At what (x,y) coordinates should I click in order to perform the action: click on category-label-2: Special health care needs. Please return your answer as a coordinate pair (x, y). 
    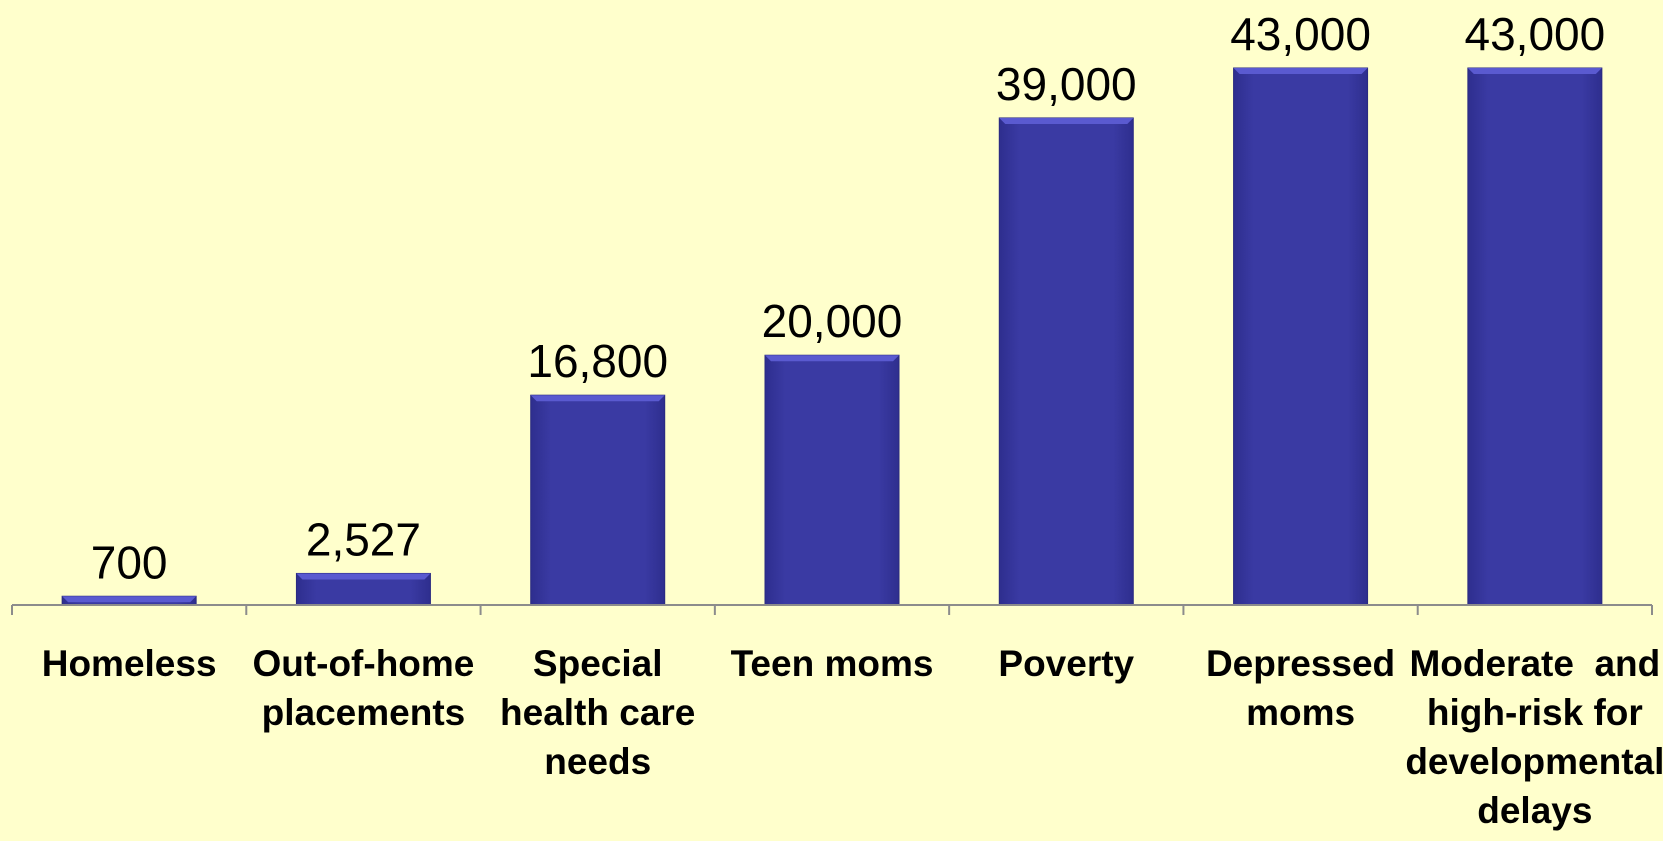
    Looking at the image, I should click on (597, 712).